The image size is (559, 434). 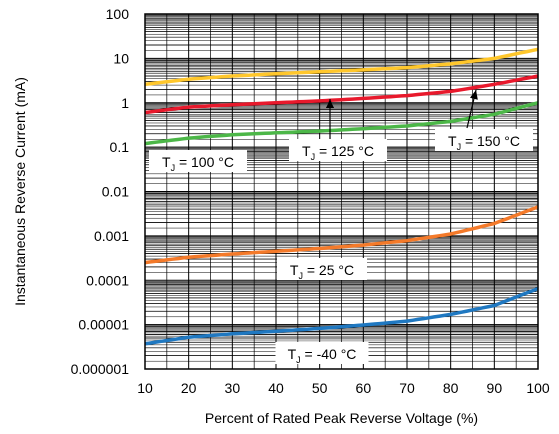 I want to click on annotation-label: TJ = 125 °C, so click(x=338, y=152).